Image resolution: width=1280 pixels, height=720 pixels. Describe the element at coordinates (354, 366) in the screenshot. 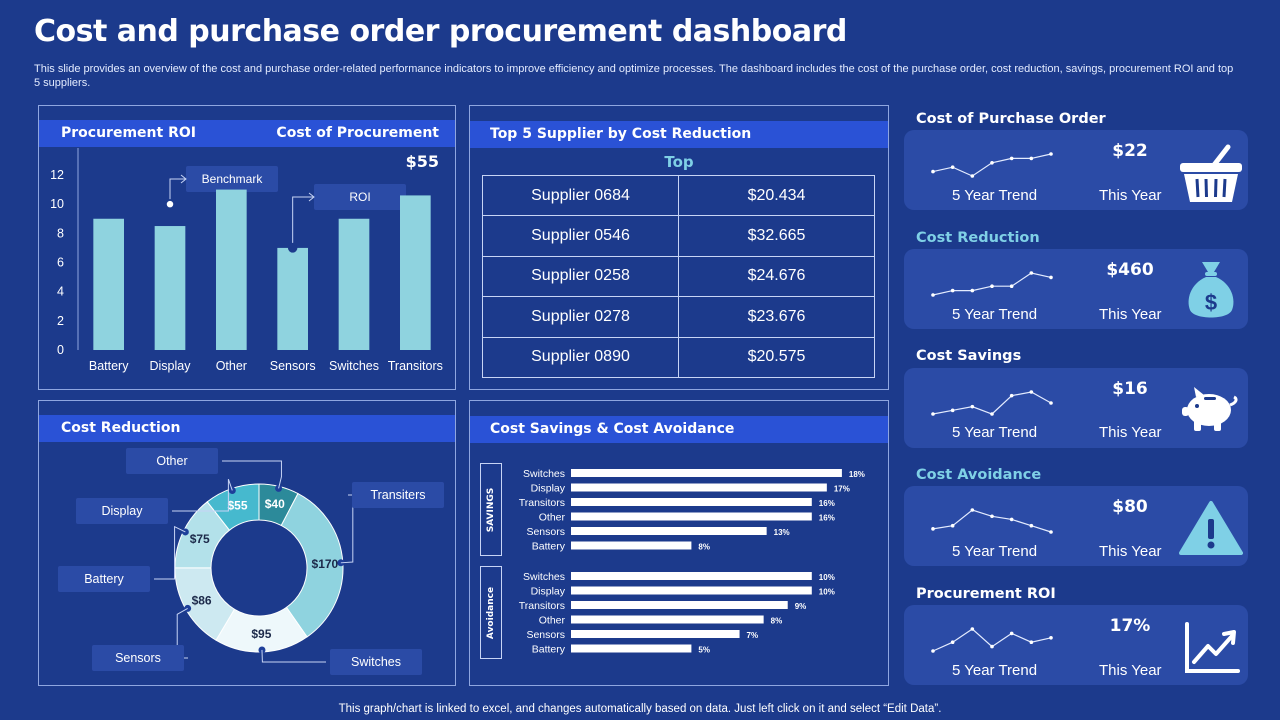

I see `x-tick-label: Switches` at that location.